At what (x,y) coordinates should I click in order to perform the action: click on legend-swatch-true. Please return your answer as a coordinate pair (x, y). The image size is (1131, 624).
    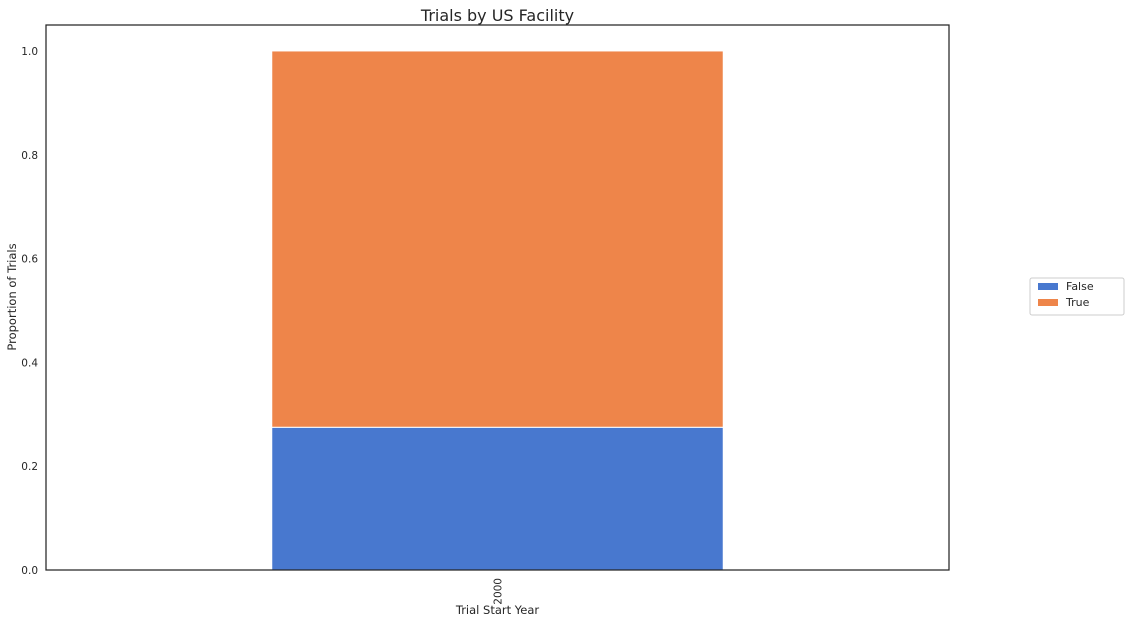
    Looking at the image, I should click on (1048, 302).